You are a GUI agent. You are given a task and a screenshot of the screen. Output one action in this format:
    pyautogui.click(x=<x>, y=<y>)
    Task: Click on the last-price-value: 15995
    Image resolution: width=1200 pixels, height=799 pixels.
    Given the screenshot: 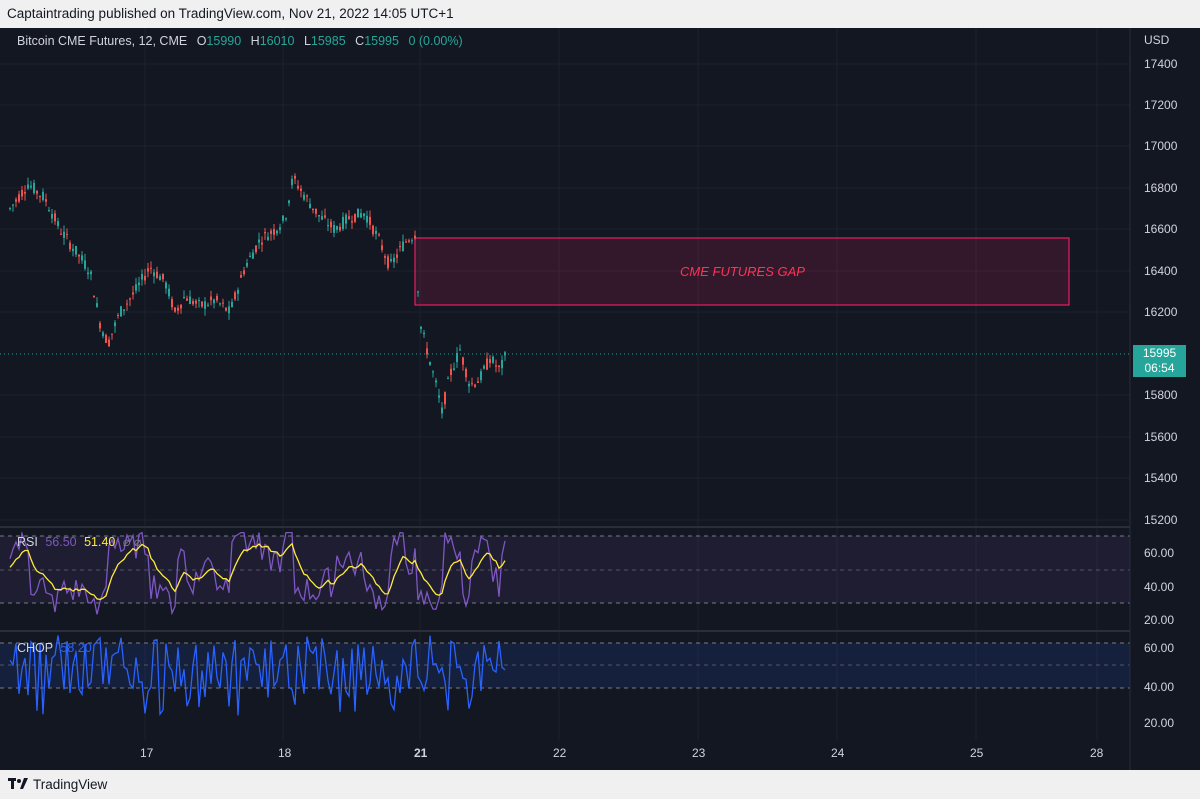 What is the action you would take?
    pyautogui.click(x=1159, y=353)
    